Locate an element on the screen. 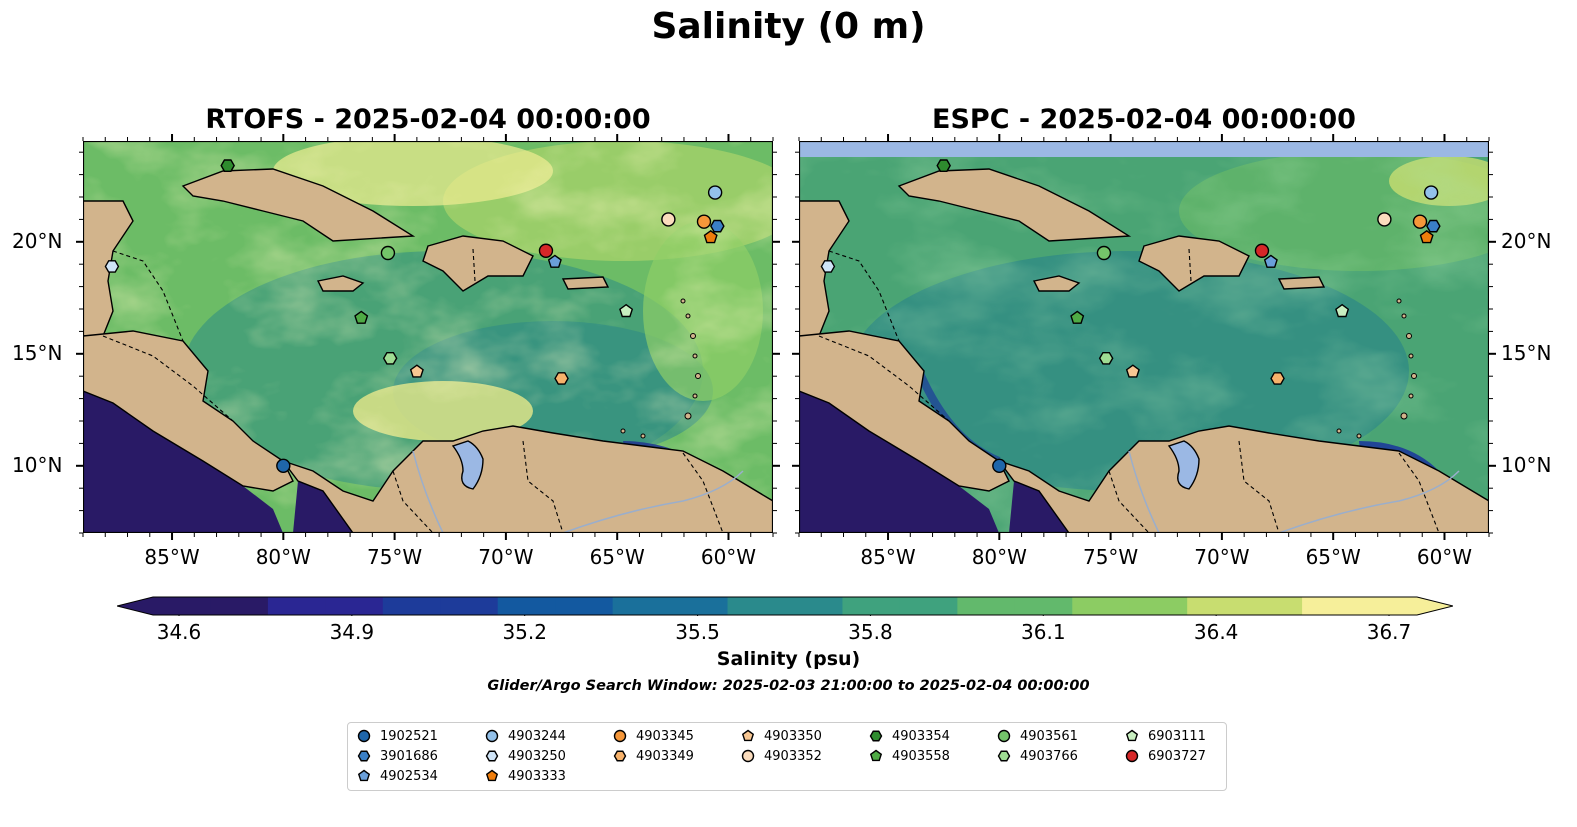 Image resolution: width=1577 pixels, height=827 pixels. legend-item-1902521: 1902521 is located at coordinates (397, 736).